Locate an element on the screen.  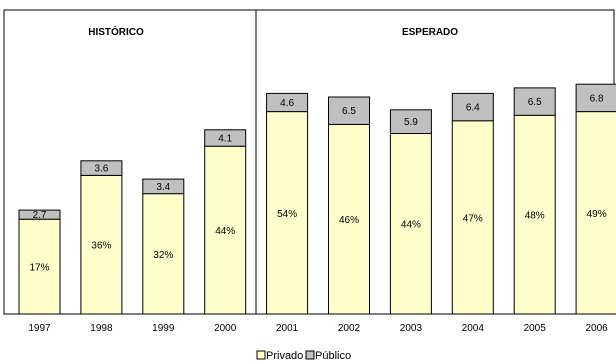
bar-publico-2001 is located at coordinates (287, 102).